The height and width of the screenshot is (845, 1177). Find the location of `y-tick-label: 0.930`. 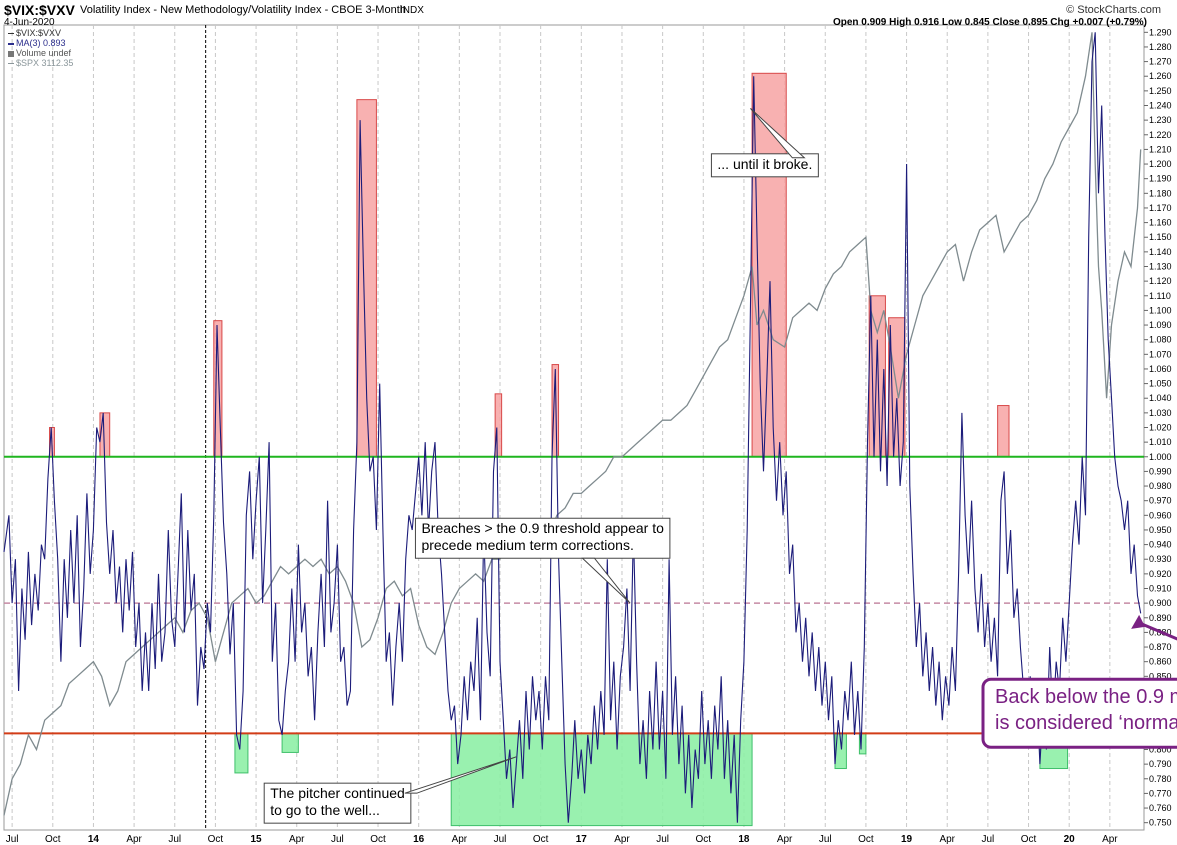

y-tick-label: 0.930 is located at coordinates (1160, 559).